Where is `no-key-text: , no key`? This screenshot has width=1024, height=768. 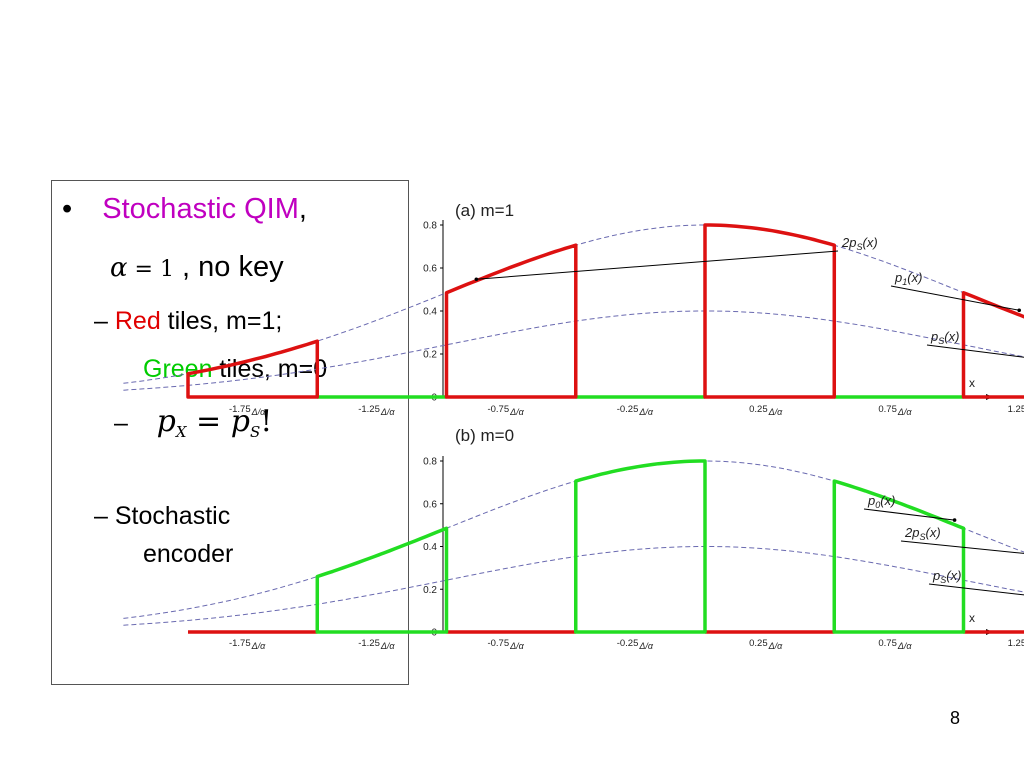 no-key-text: , no key is located at coordinates (233, 267).